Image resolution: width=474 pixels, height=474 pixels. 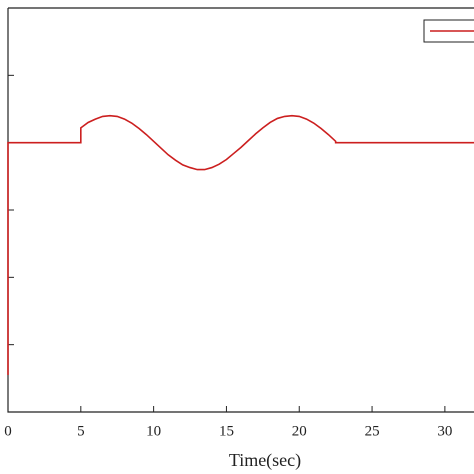 I want to click on x-tick-label: 5, so click(x=81, y=431).